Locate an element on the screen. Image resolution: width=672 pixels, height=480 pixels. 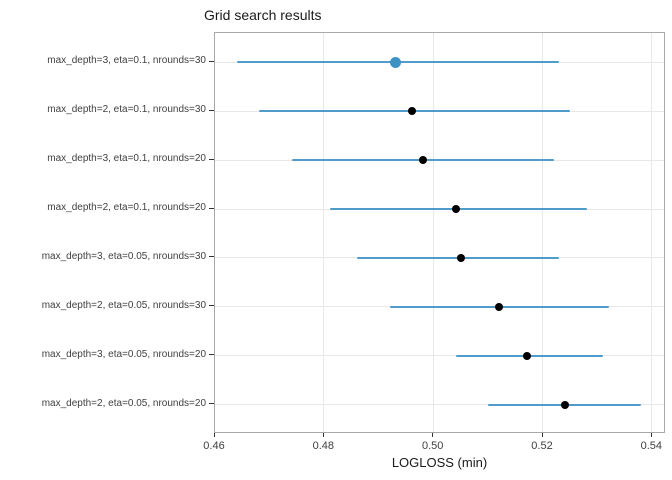
x-axis-tick-label: 0.46 is located at coordinates (214, 446).